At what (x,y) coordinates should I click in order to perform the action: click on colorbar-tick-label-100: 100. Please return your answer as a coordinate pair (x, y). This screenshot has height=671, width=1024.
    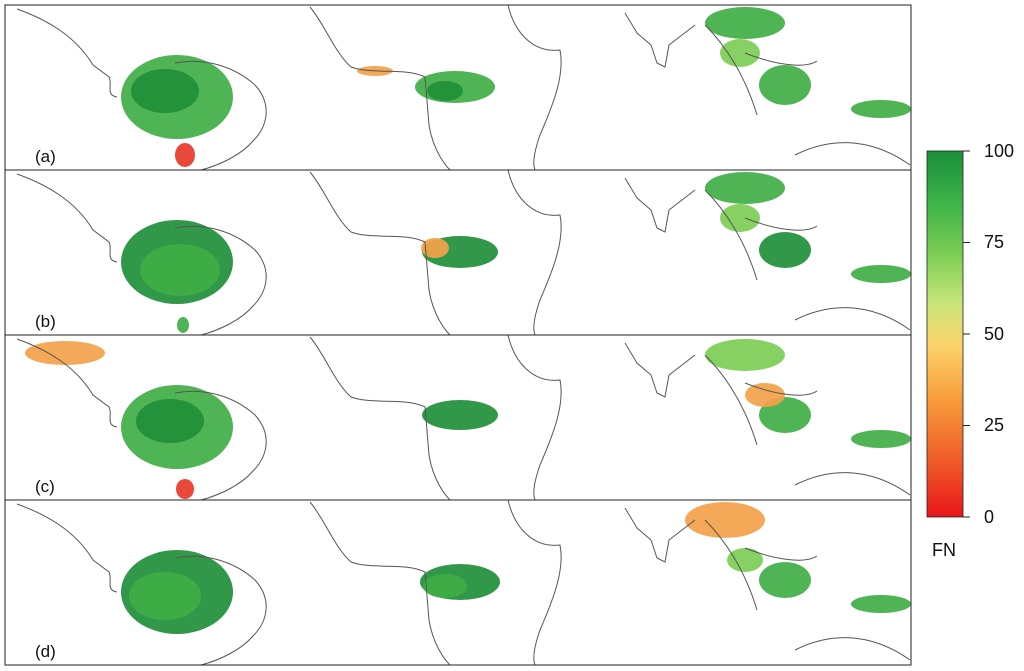
    Looking at the image, I should click on (999, 151).